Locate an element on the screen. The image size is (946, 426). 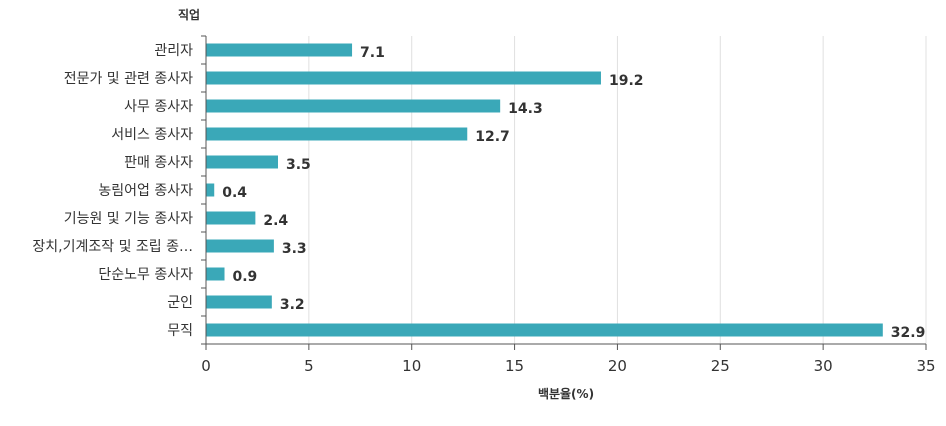
data-label: 19.2 is located at coordinates (626, 81).